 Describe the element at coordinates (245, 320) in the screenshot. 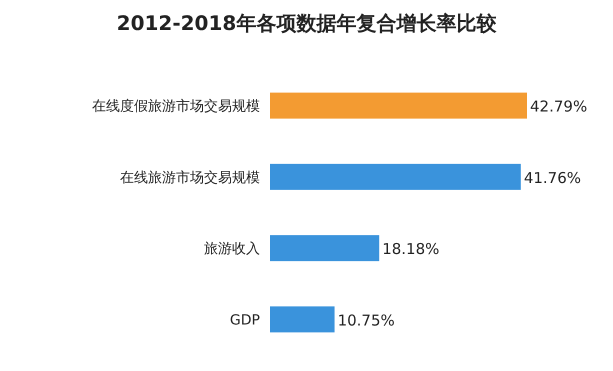

I see `y-tick-label: GDP` at that location.